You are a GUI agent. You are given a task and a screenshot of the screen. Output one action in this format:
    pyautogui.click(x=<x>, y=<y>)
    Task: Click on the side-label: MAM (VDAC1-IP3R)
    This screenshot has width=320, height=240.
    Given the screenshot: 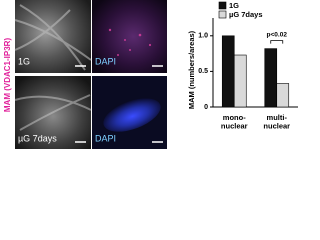 What is the action you would take?
    pyautogui.click(x=7, y=75)
    